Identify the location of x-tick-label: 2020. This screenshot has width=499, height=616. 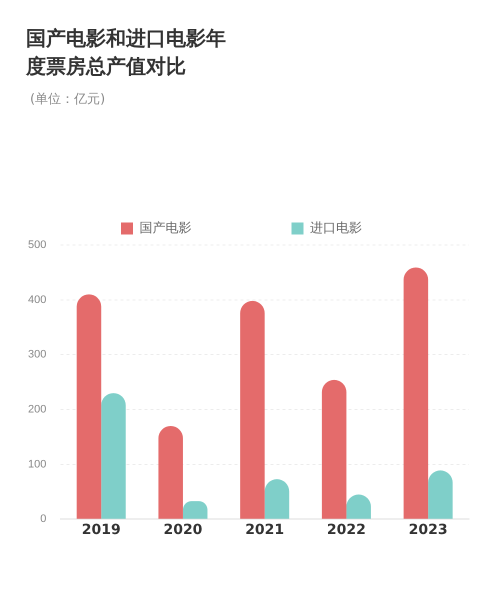
(183, 530).